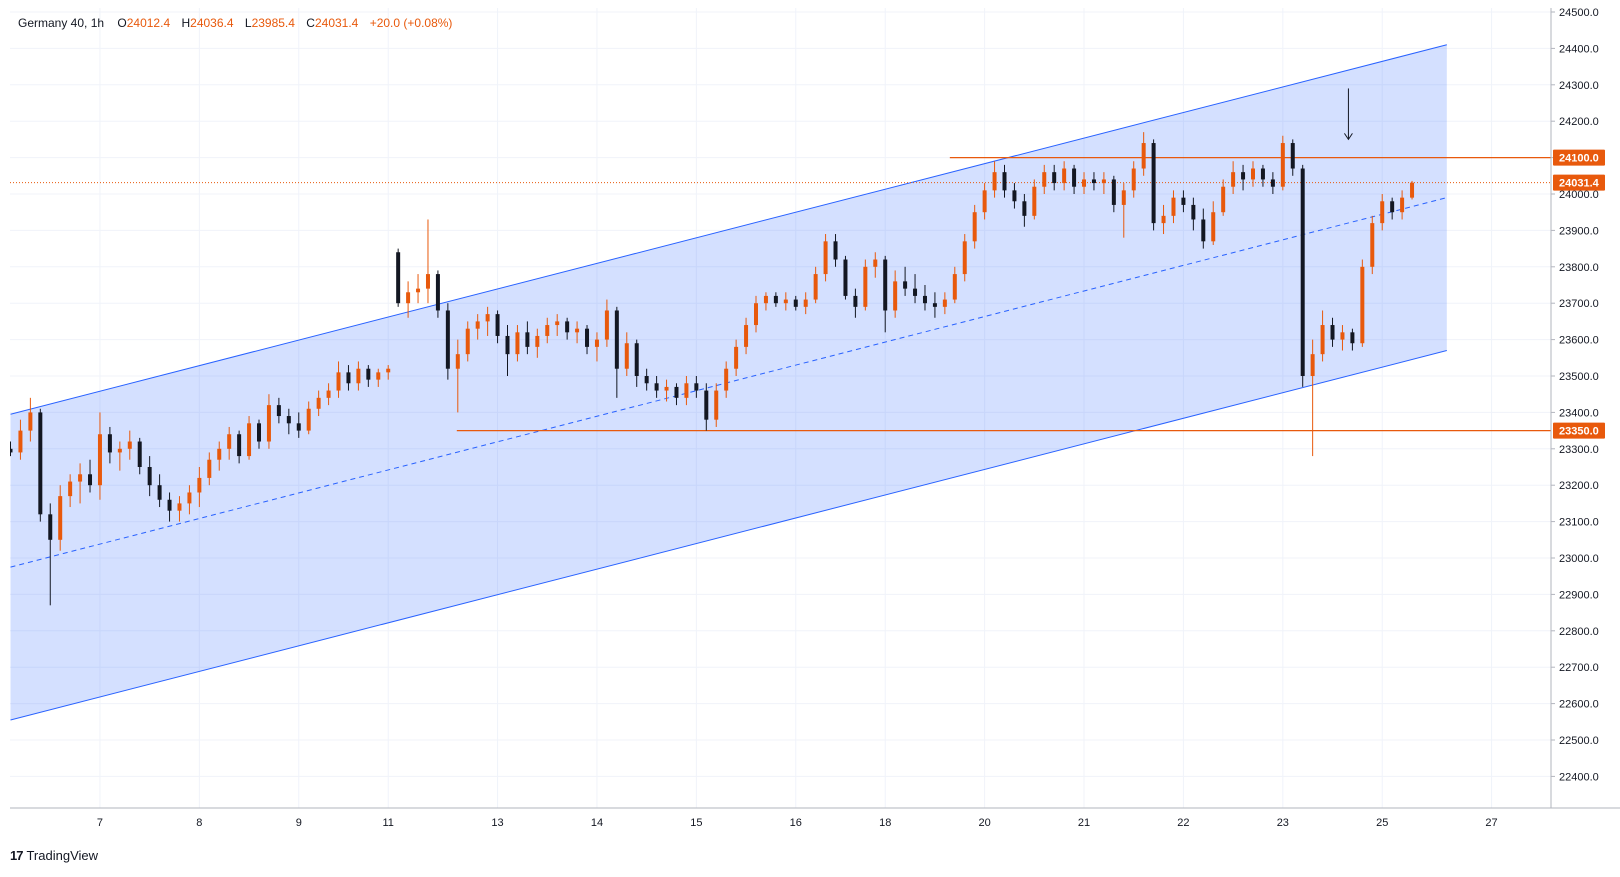 The height and width of the screenshot is (877, 1620). Describe the element at coordinates (54, 855) in the screenshot. I see `tradingview-brand: 17 TradingView` at that location.